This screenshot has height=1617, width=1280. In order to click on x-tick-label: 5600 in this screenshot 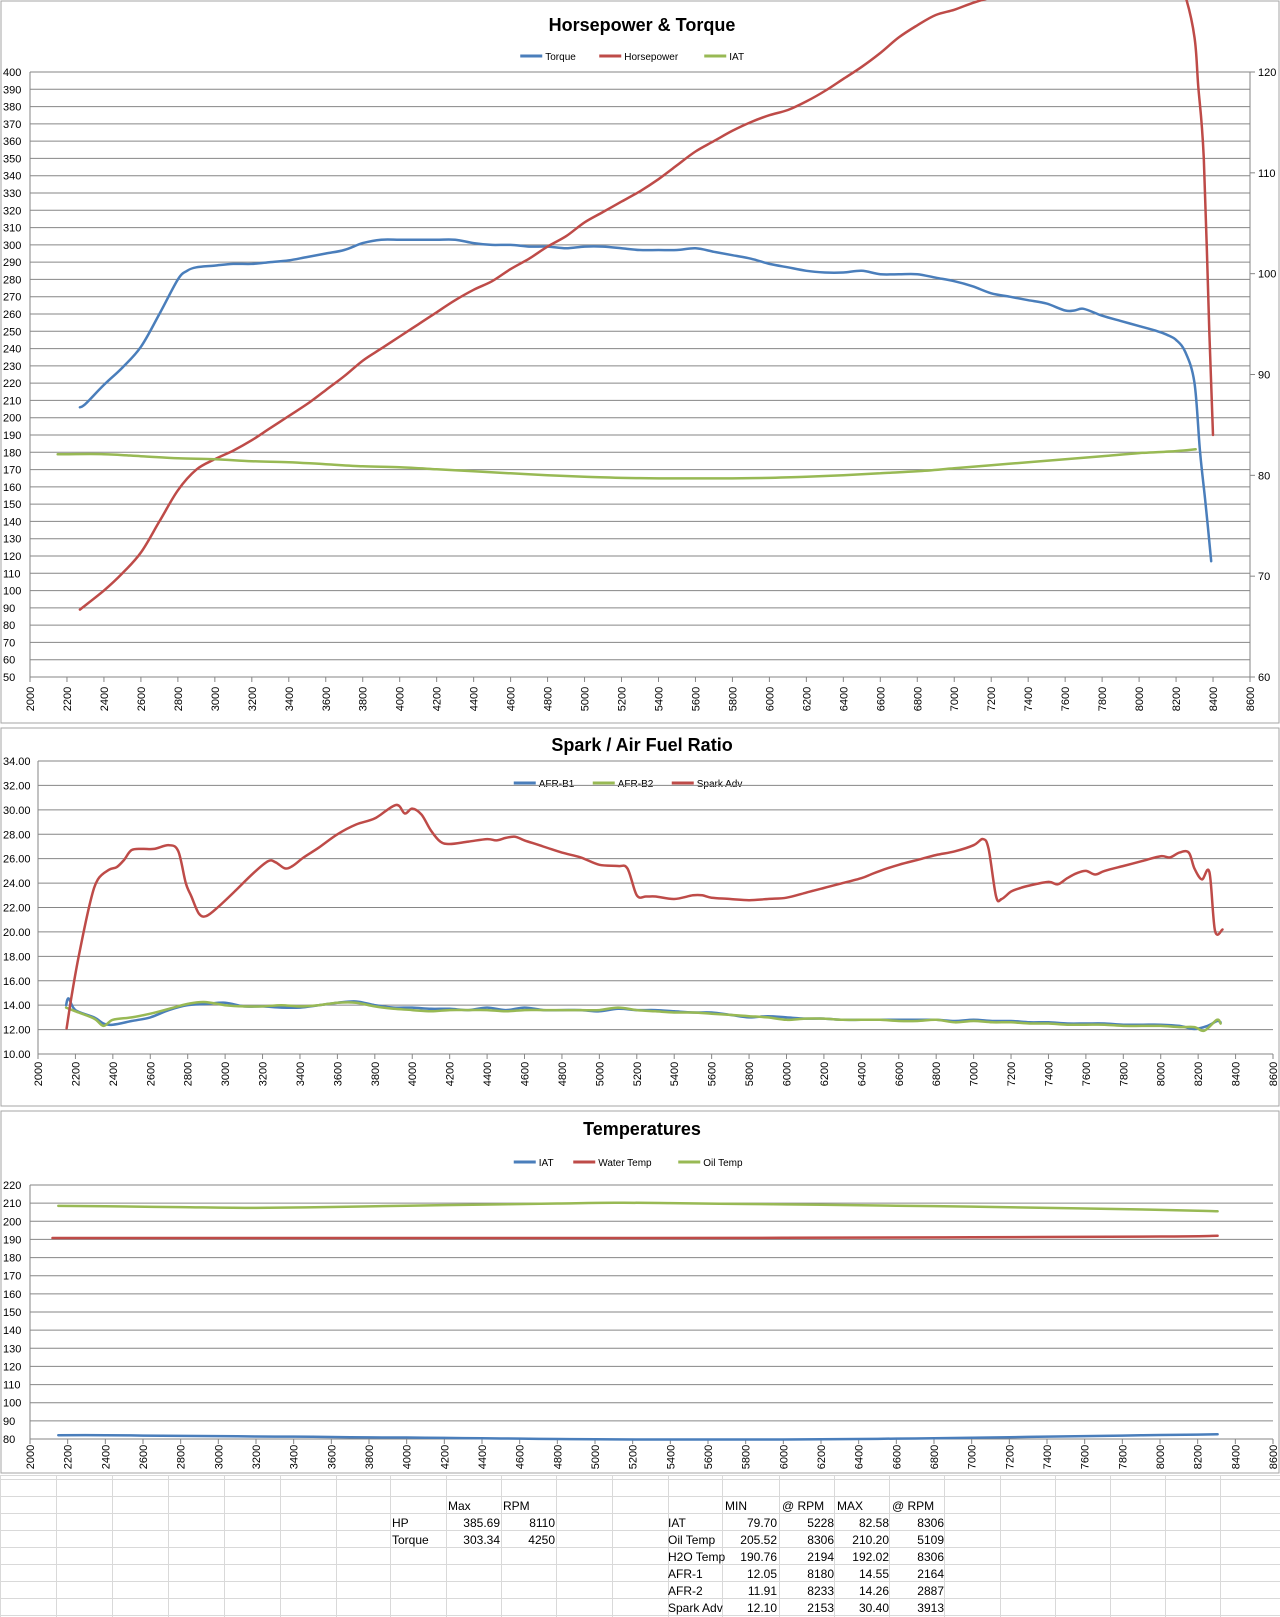, I will do `click(709, 1457)`.